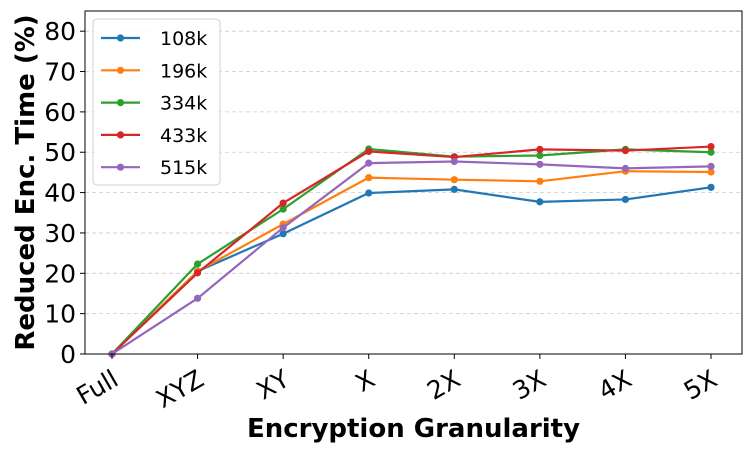 The image size is (753, 452). I want to click on x-tick-label: XYZ, so click(179, 389).